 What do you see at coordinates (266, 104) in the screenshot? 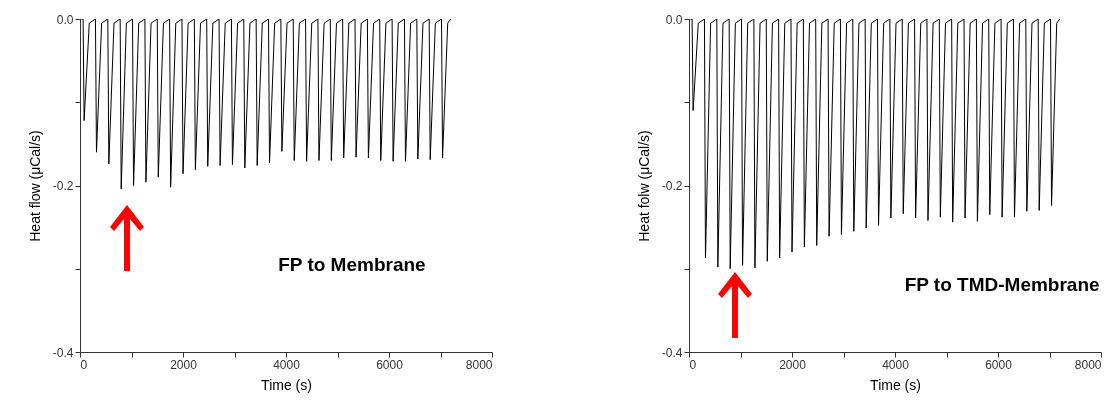
I see `line-series` at bounding box center [266, 104].